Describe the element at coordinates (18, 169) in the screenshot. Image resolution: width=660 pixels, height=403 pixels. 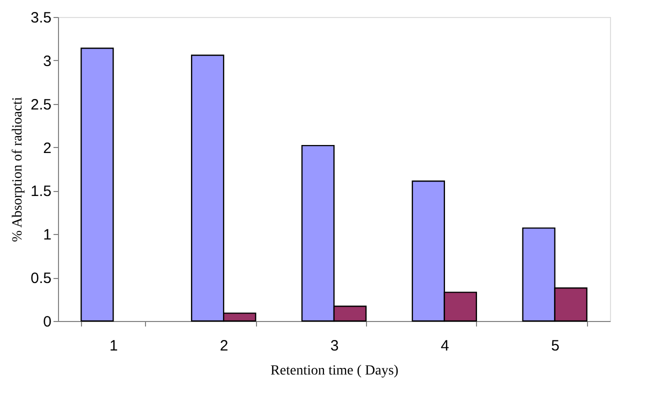
I see `y-axis-title: % Absorption of radioacti` at that location.